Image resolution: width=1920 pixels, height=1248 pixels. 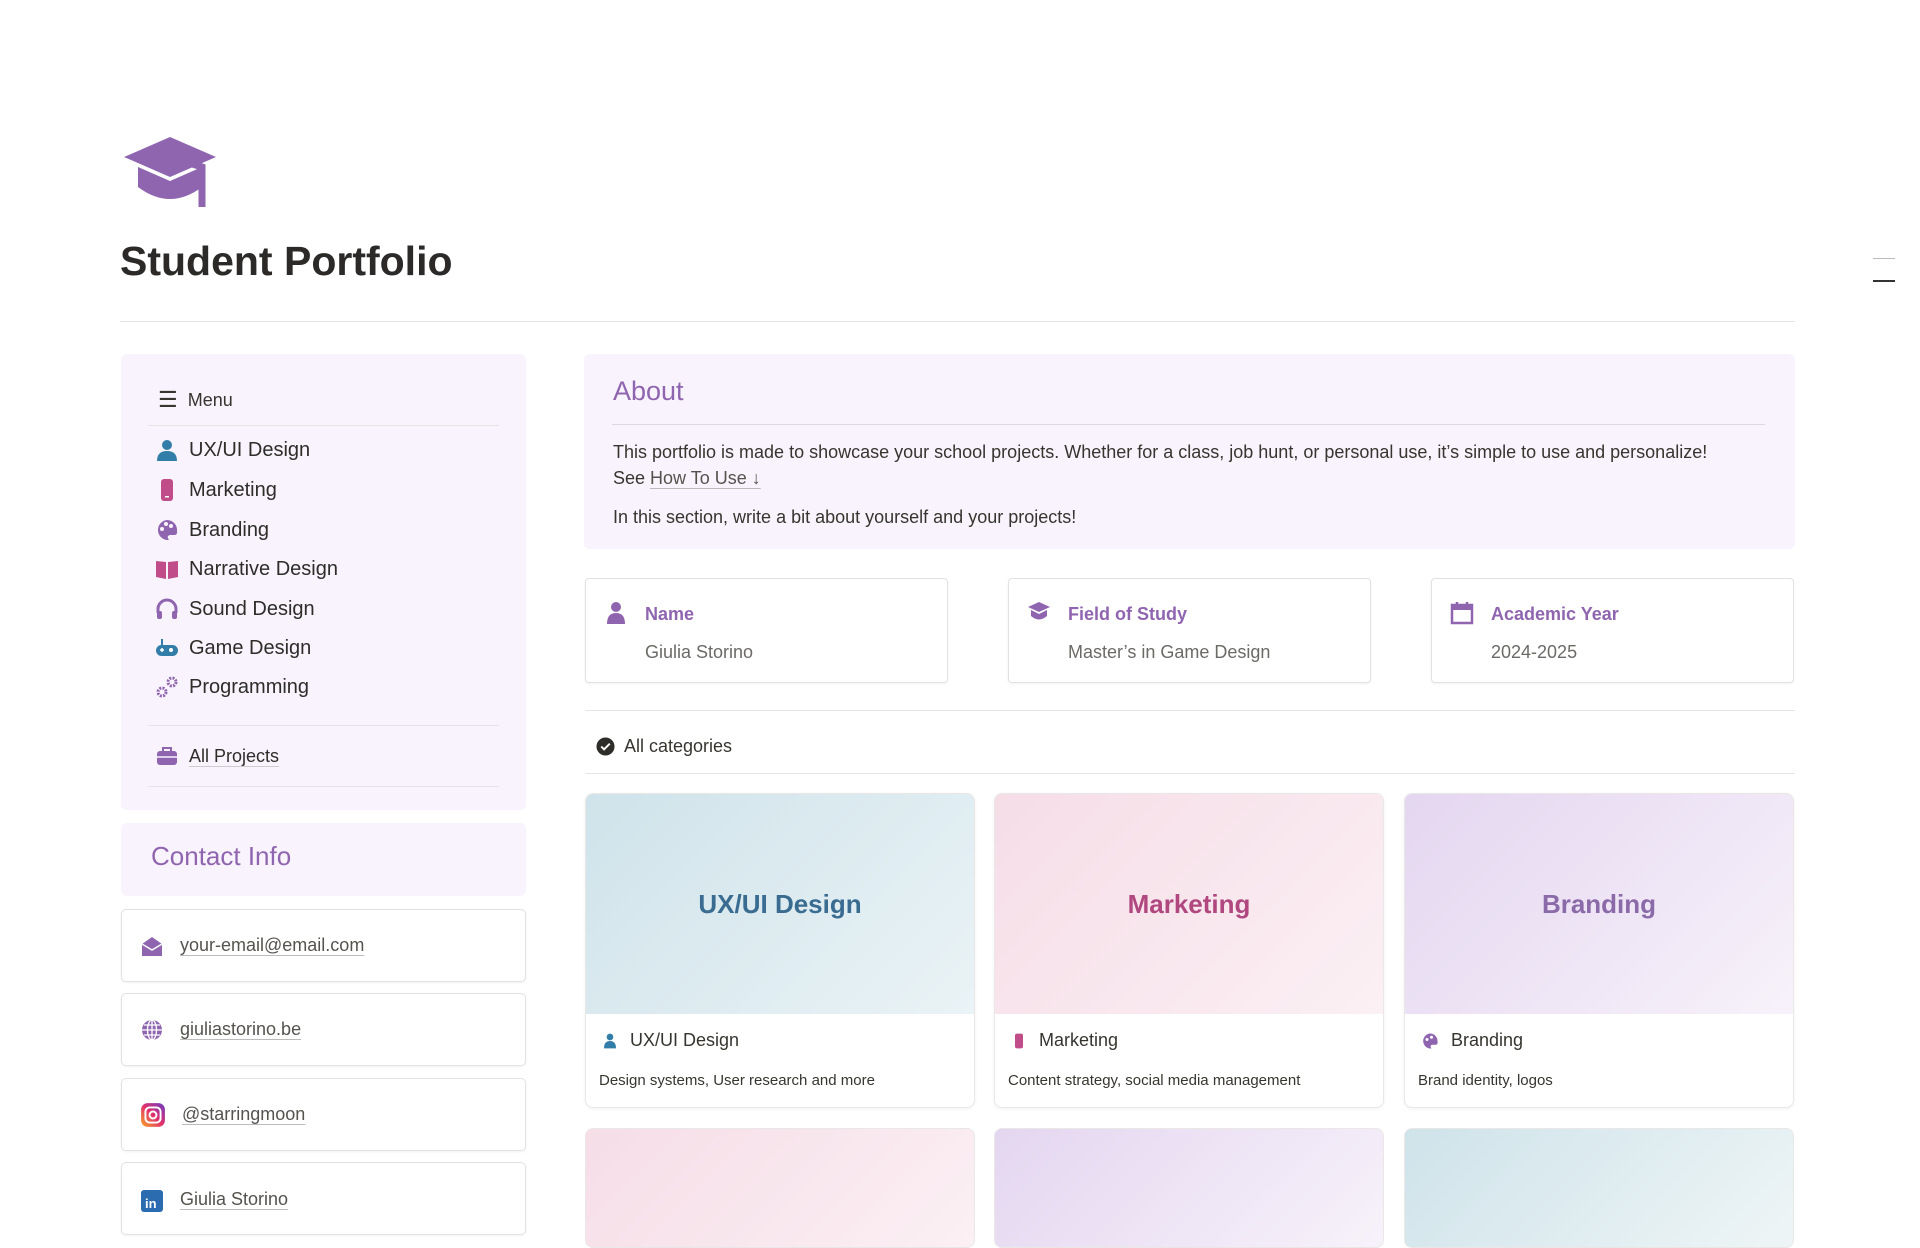 I want to click on sidebar-item-narrative: Narrative Design, so click(x=246, y=569).